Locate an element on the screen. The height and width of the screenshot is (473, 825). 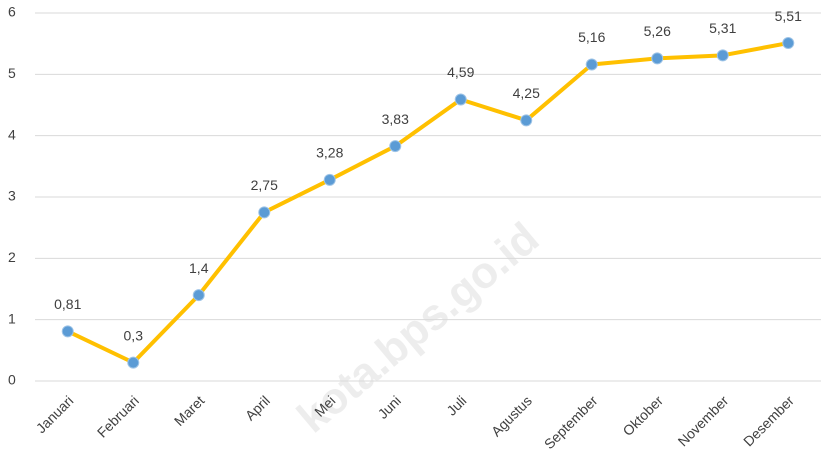
data-label: 4,25 is located at coordinates (526, 93).